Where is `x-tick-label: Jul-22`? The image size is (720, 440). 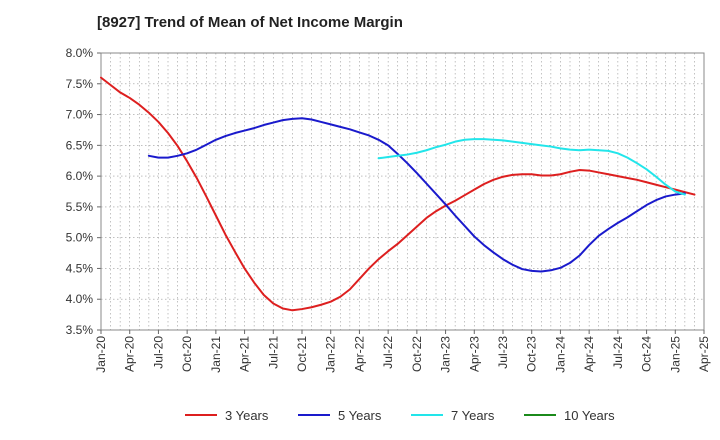
x-tick-label: Jul-22 is located at coordinates (388, 352).